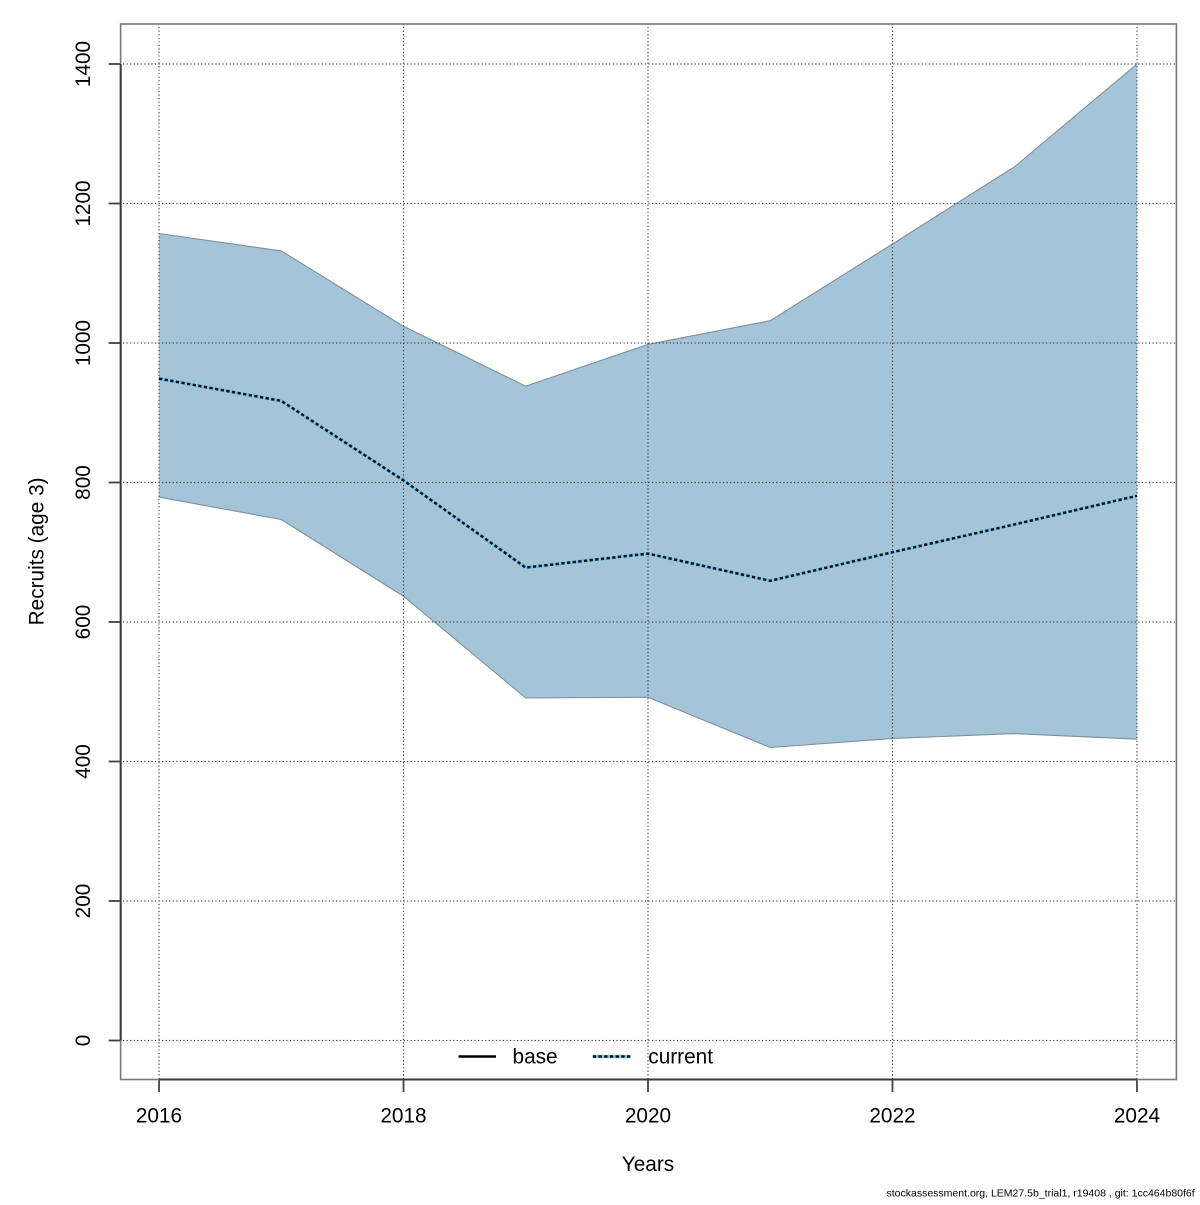  Describe the element at coordinates (83, 1041) in the screenshot. I see `svg-text: 0` at that location.